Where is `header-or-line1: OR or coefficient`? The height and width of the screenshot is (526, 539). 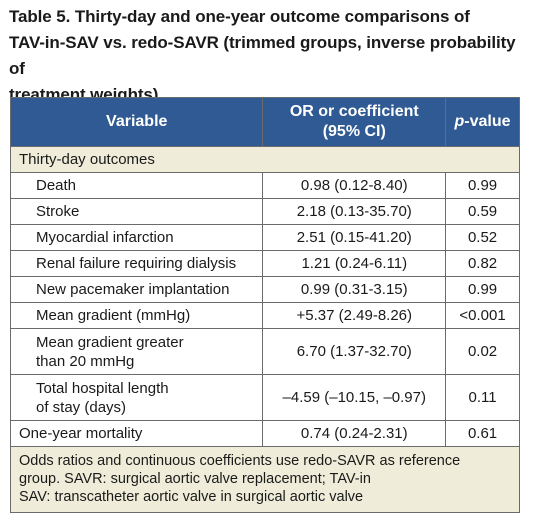 header-or-line1: OR or coefficient is located at coordinates (354, 111).